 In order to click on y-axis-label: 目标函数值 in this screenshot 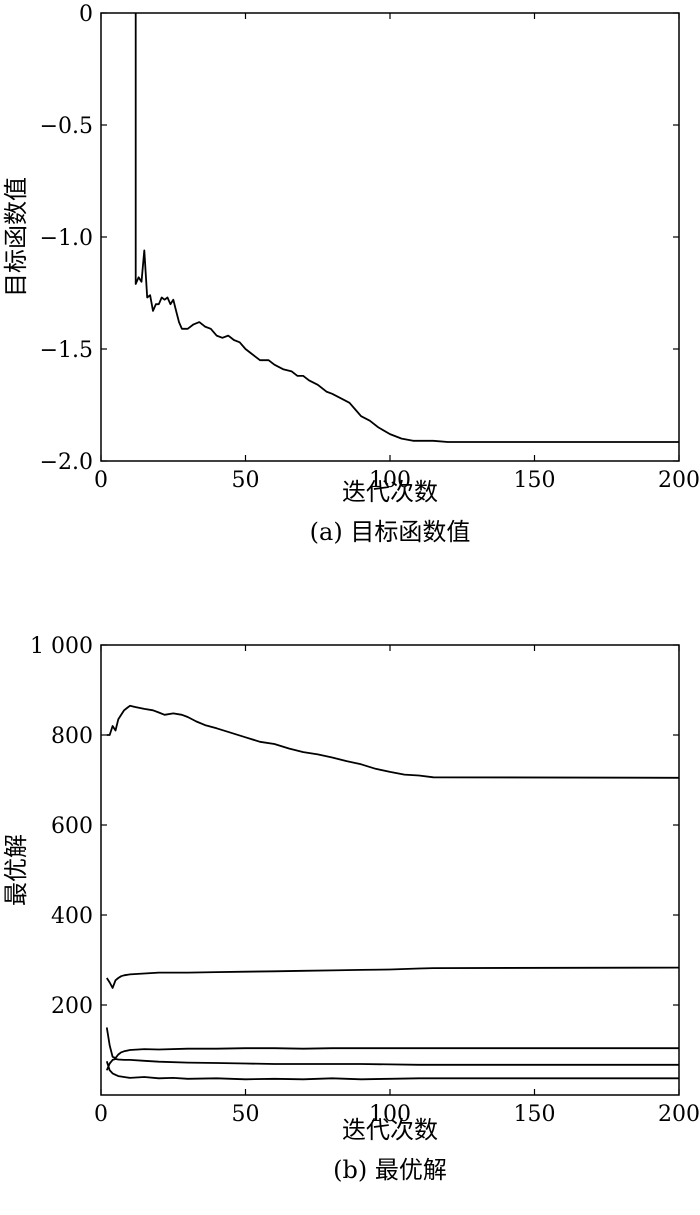, I will do `click(16, 237)`.